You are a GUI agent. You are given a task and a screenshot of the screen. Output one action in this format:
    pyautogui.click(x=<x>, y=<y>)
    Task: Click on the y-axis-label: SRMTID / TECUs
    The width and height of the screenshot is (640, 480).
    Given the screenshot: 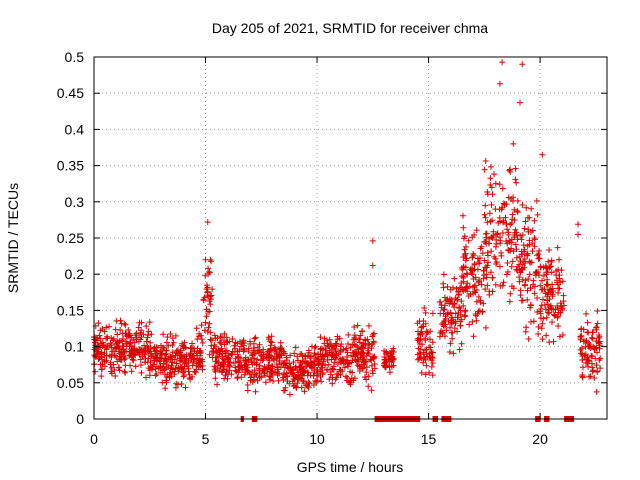 What is the action you would take?
    pyautogui.click(x=13, y=238)
    